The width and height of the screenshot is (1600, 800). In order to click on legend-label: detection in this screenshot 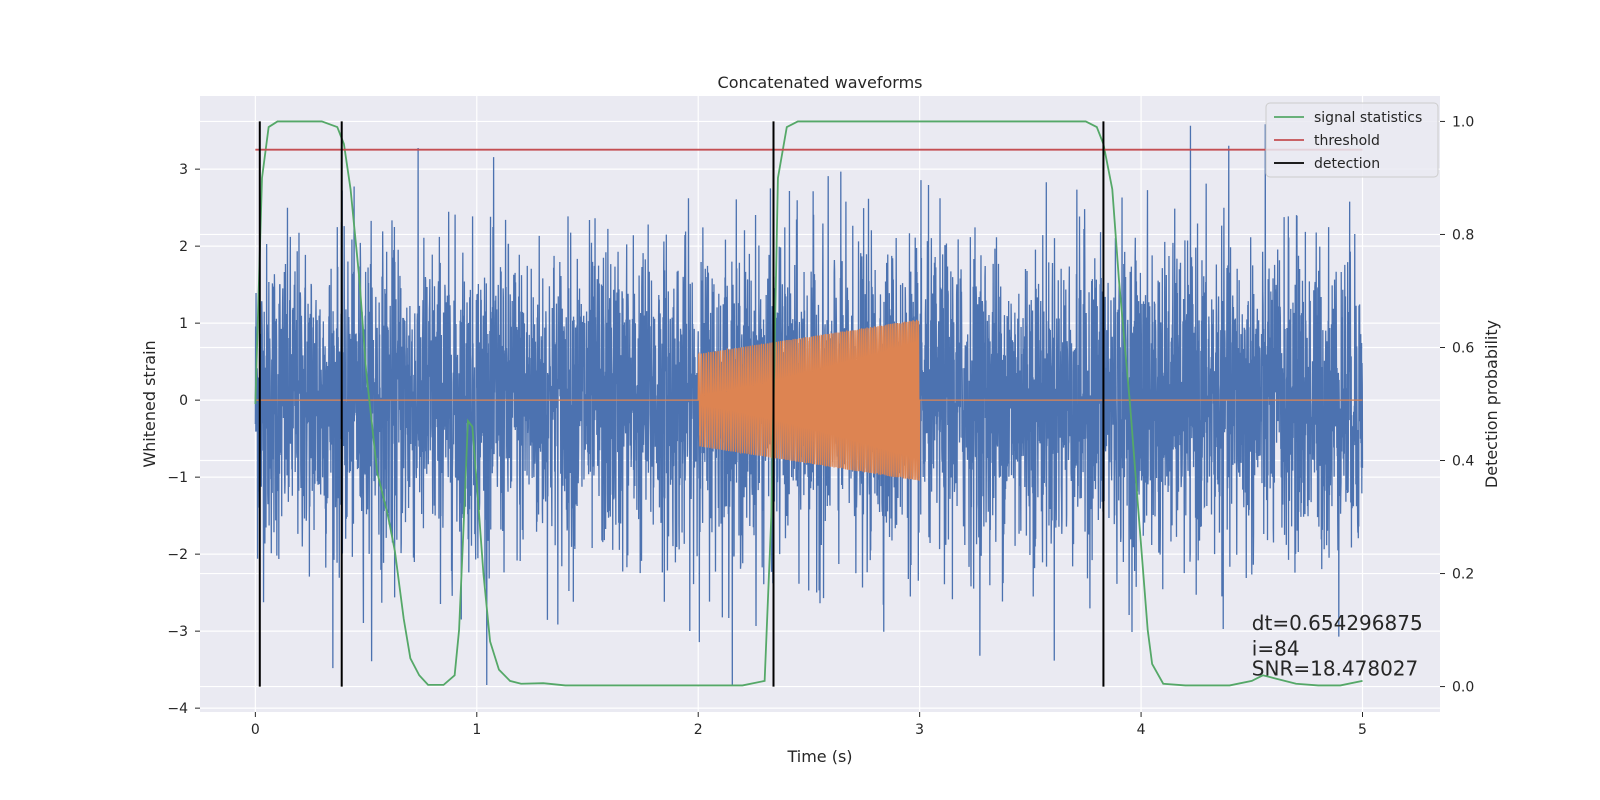, I will do `click(1347, 164)`.